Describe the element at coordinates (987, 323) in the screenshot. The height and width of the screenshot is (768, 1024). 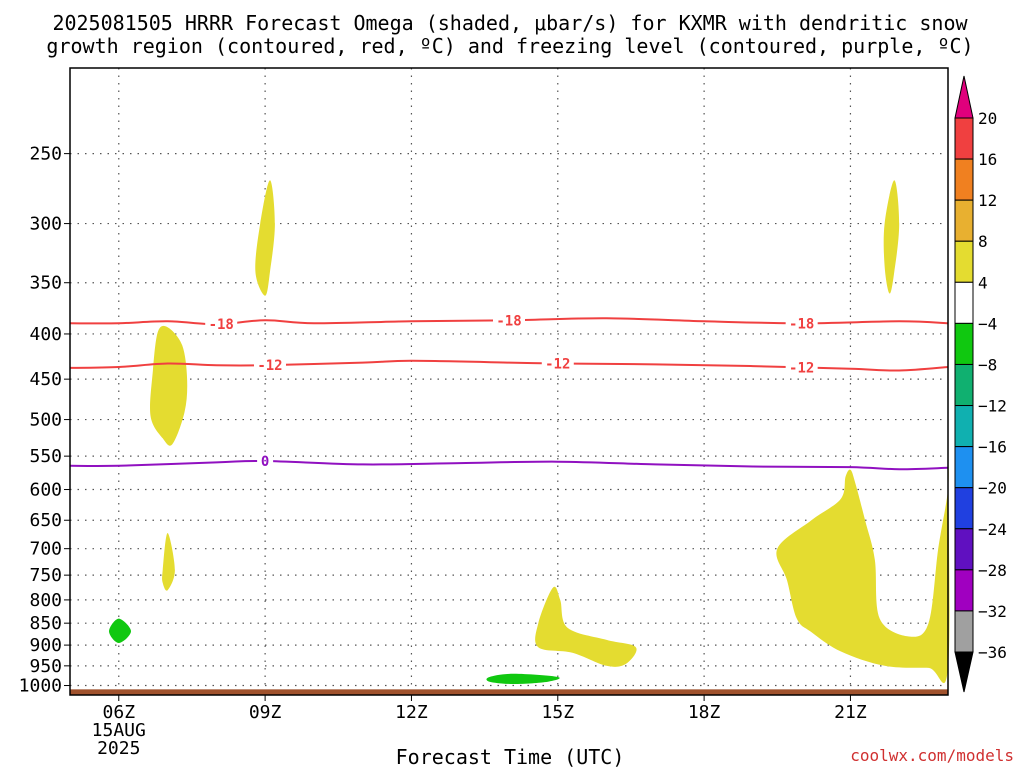
I see `colorbar-label: −4` at that location.